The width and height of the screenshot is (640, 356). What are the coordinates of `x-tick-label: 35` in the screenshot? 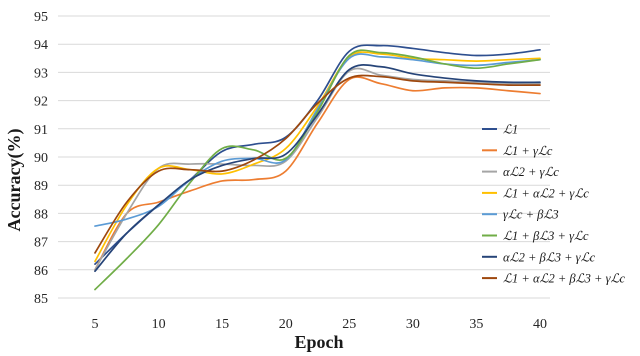 It's located at (476, 324).